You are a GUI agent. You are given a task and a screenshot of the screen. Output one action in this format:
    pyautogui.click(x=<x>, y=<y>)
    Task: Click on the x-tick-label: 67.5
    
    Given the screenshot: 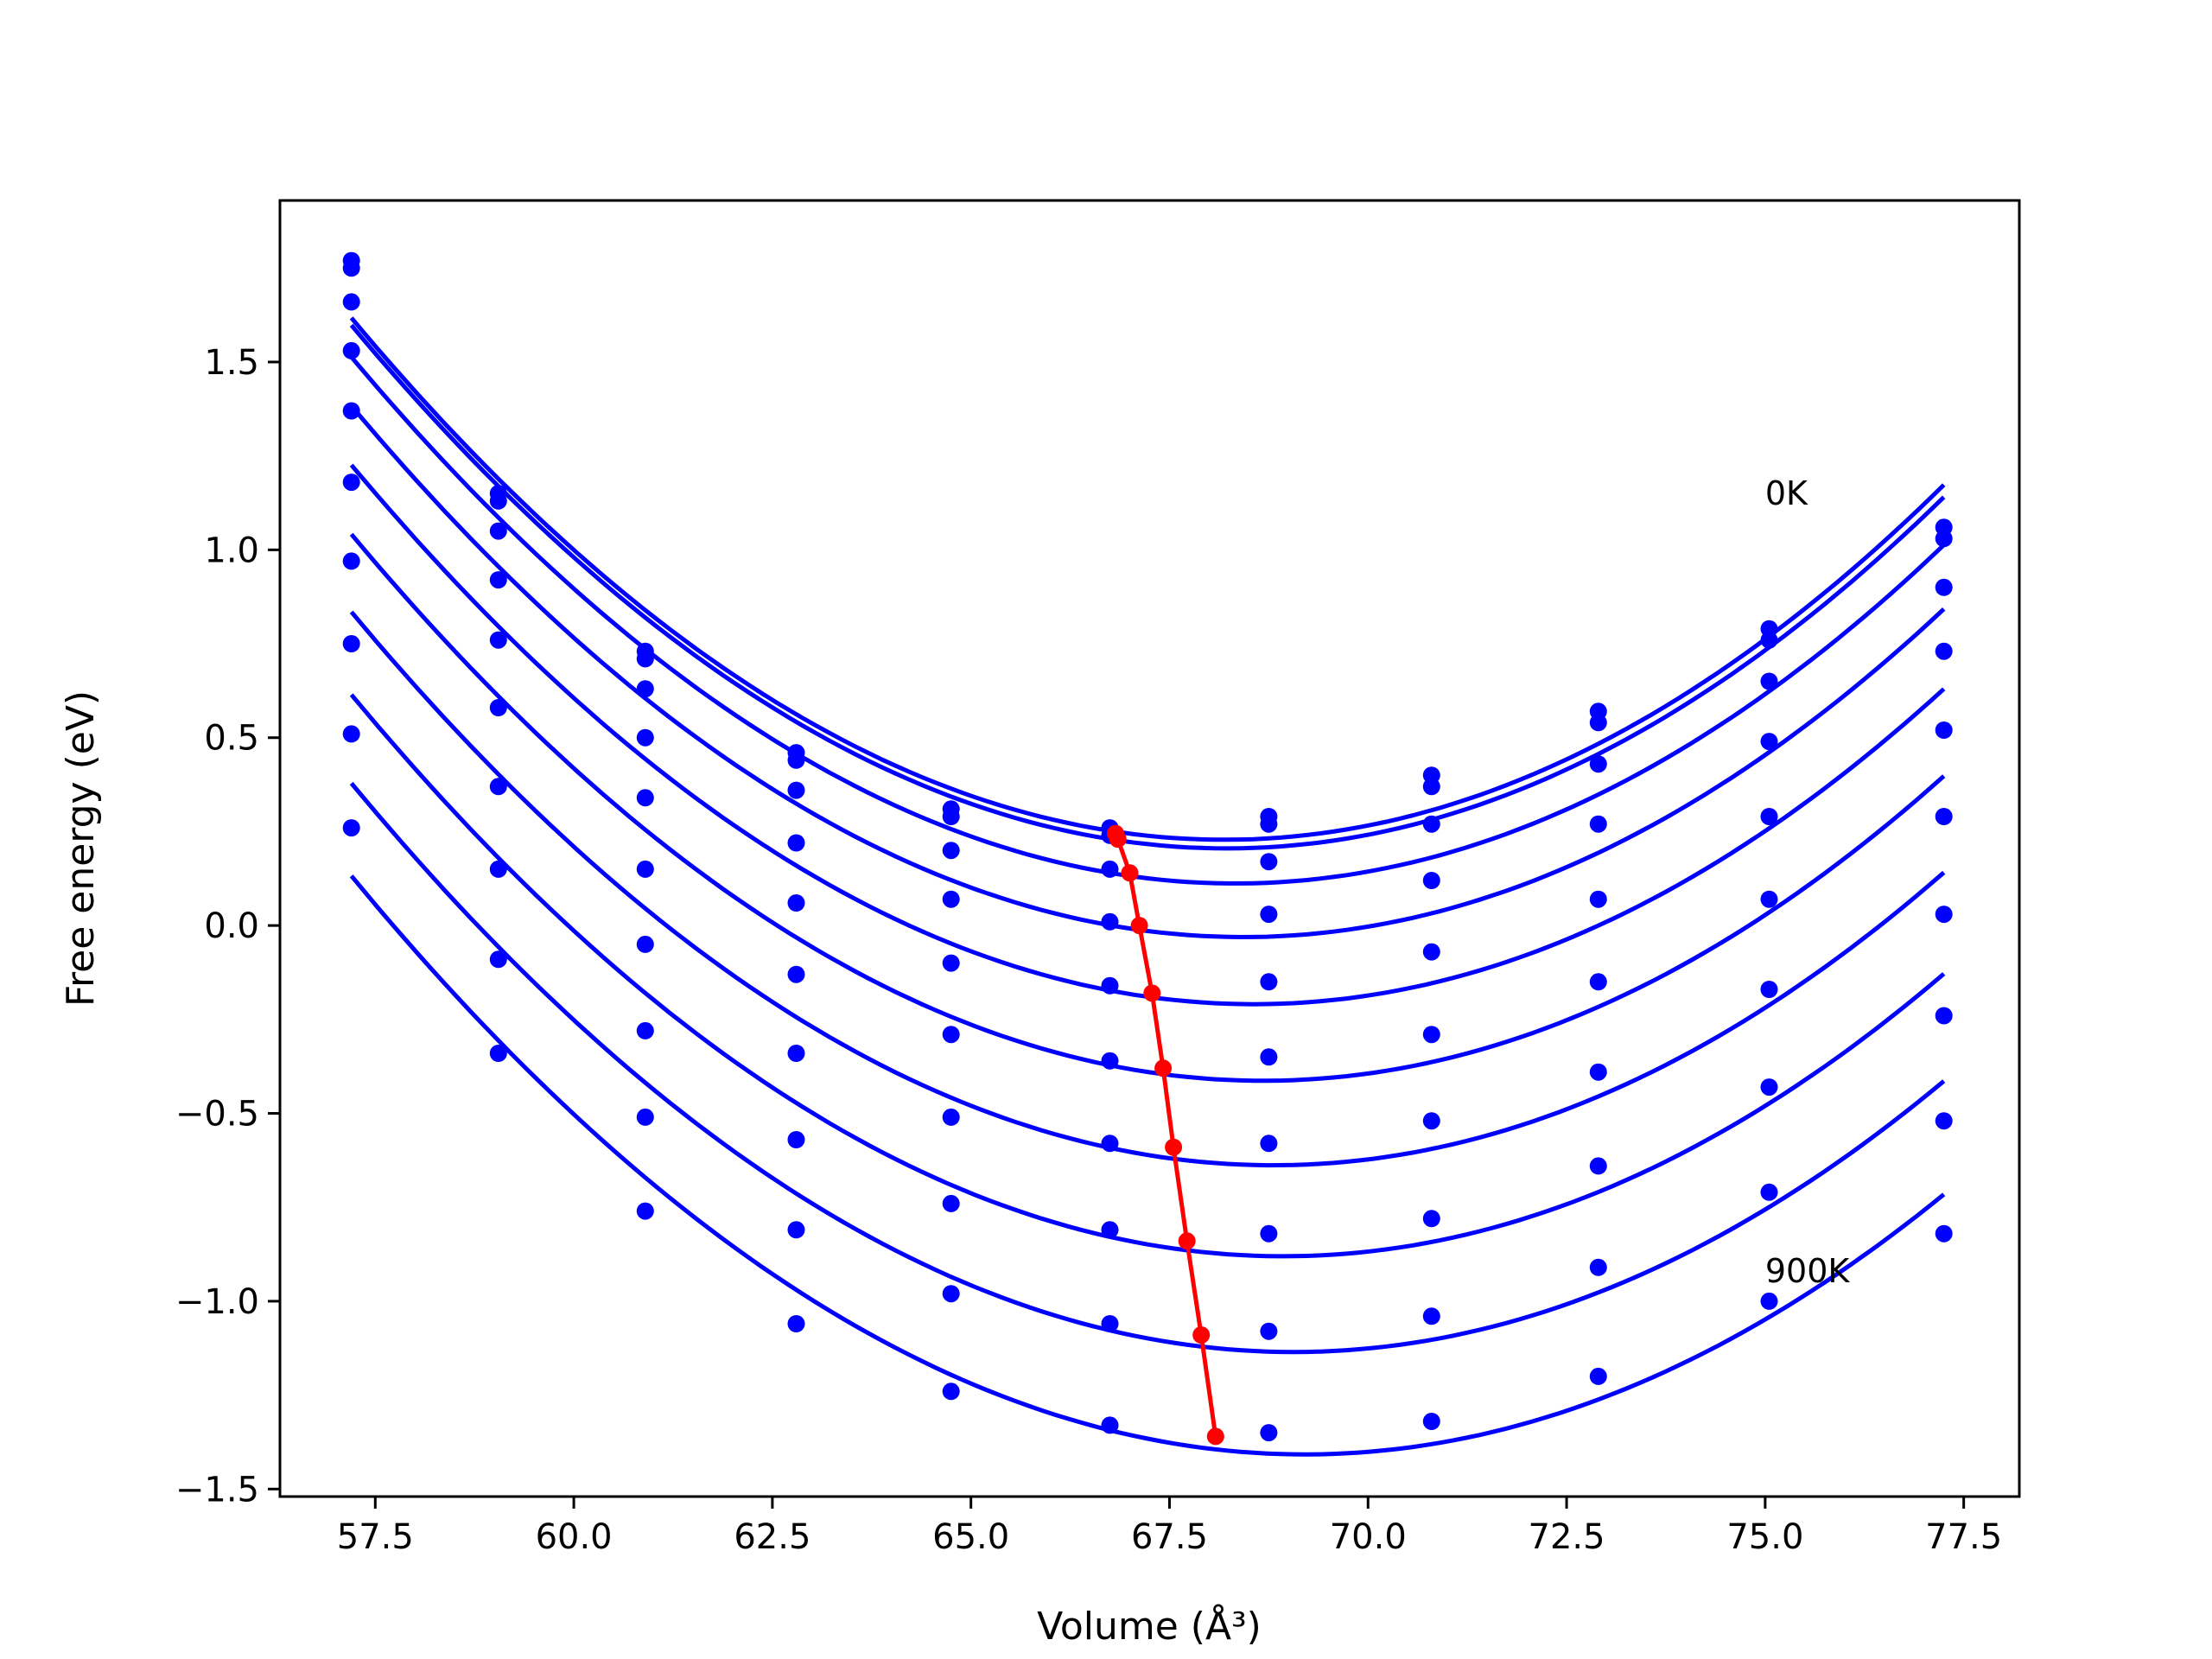 What is the action you would take?
    pyautogui.click(x=1169, y=1537)
    